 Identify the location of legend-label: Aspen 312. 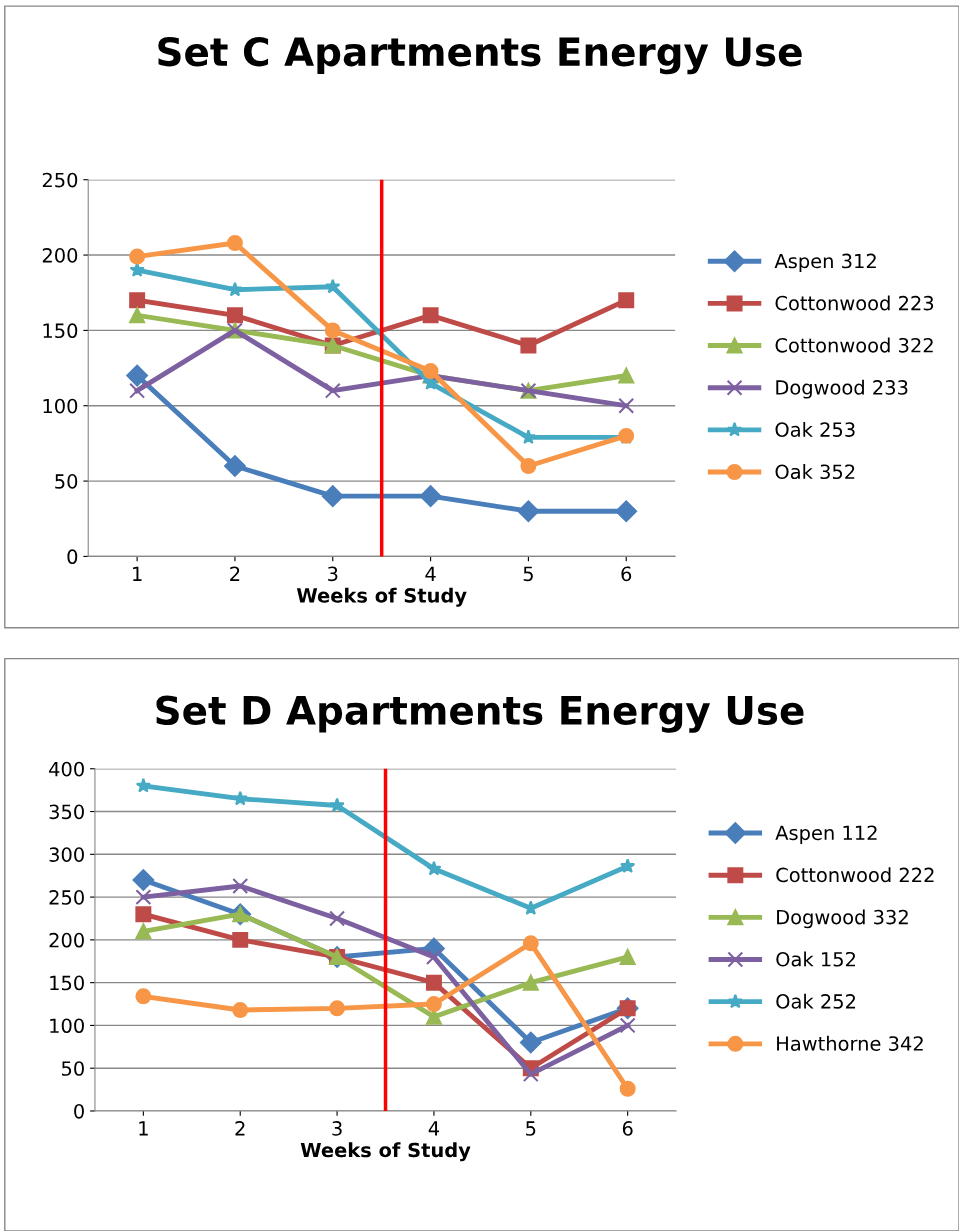
(825, 263).